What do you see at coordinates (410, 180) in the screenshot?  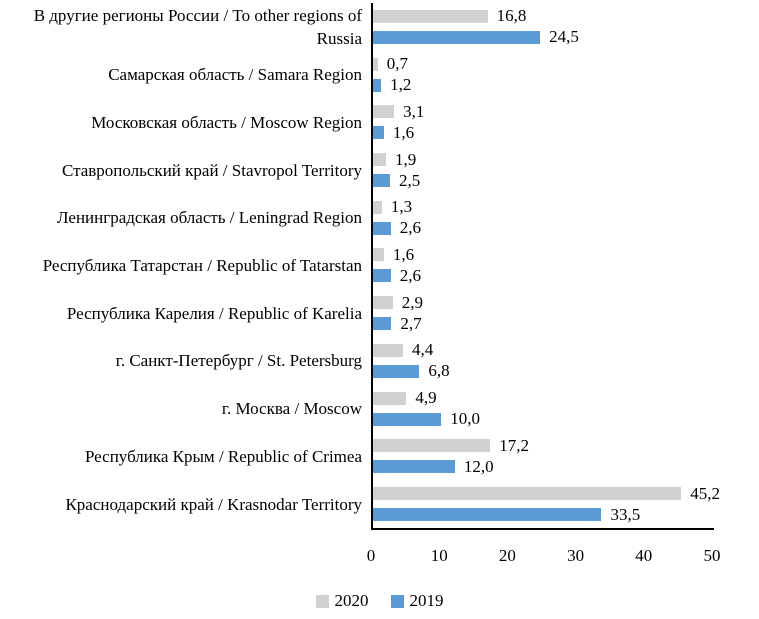 I see `value-label: 2,5` at bounding box center [410, 180].